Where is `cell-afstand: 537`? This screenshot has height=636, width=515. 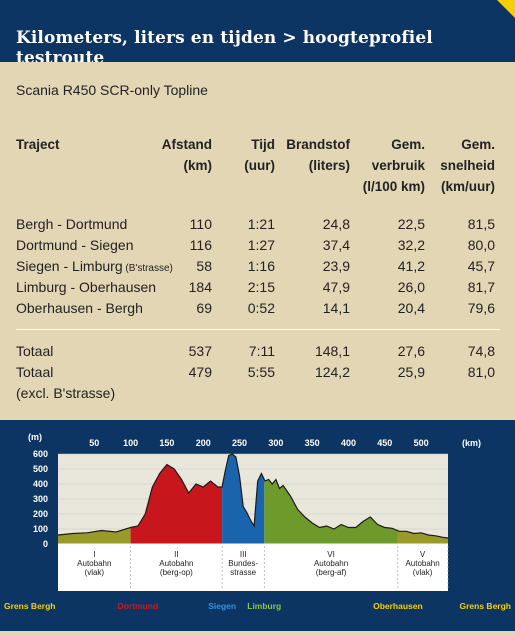
cell-afstand: 537 is located at coordinates (200, 351).